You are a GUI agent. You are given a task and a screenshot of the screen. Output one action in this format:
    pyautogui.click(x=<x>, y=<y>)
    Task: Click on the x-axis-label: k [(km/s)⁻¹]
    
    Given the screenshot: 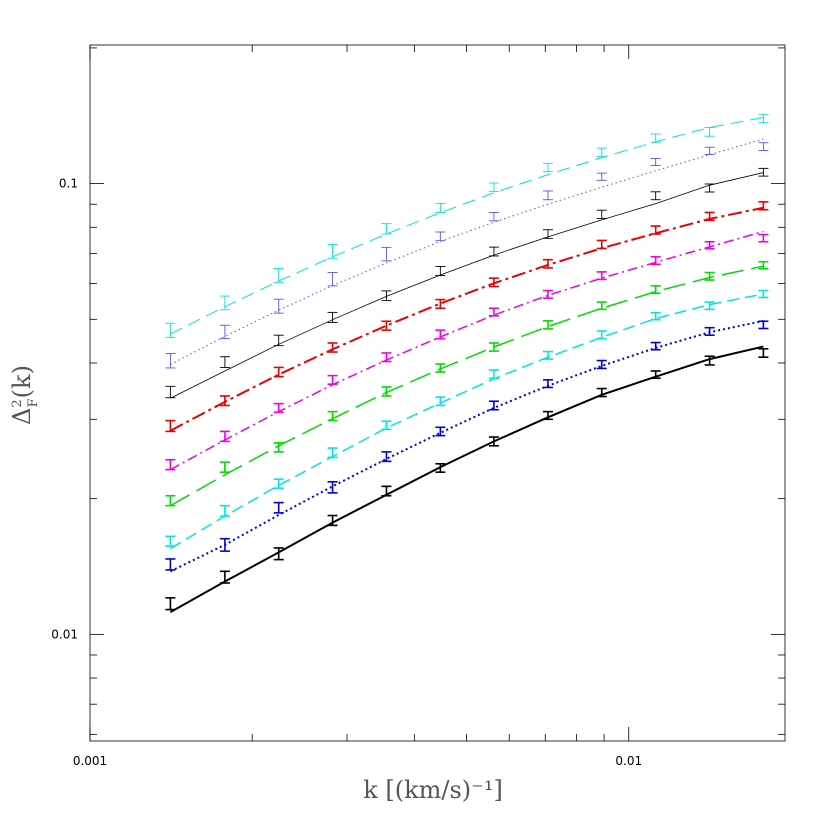 What is the action you would take?
    pyautogui.click(x=433, y=790)
    